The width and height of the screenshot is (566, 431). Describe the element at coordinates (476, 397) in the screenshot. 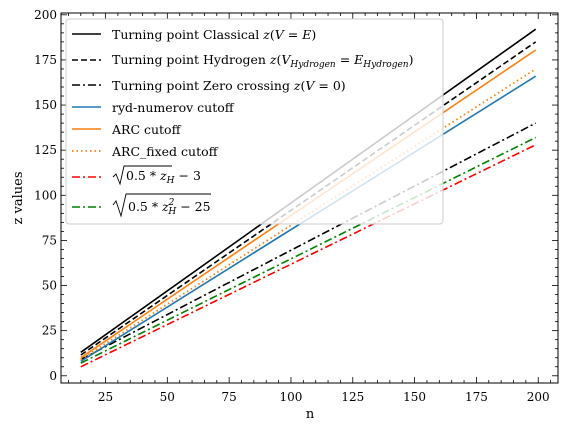

I see `x-tick-label: 175` at that location.